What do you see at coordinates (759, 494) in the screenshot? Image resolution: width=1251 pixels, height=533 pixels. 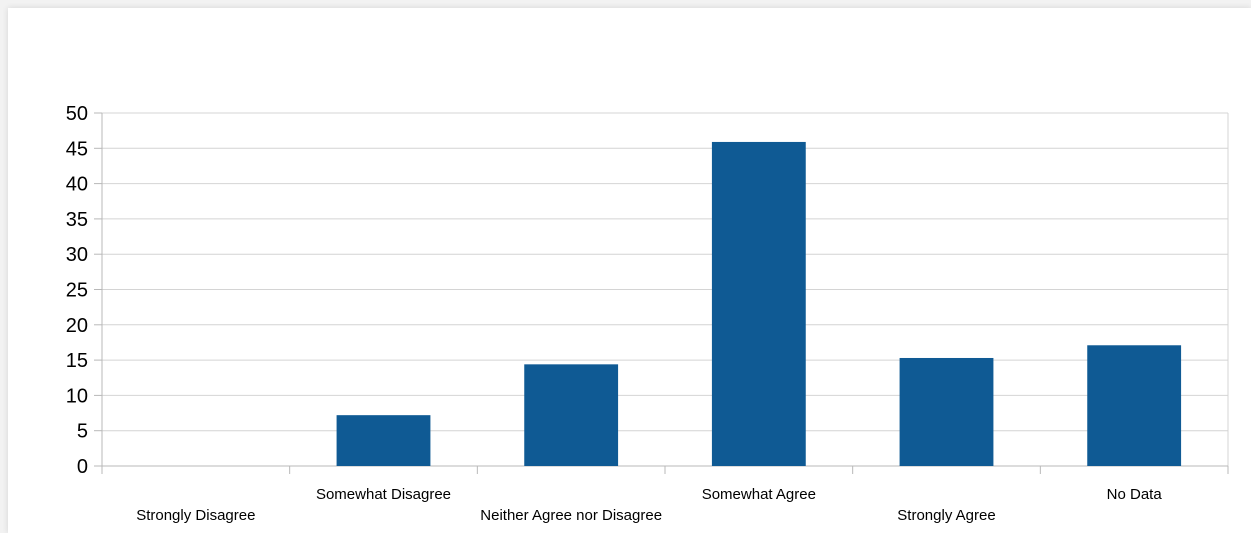 I see `x-tick-label: Somewhat Agree` at bounding box center [759, 494].